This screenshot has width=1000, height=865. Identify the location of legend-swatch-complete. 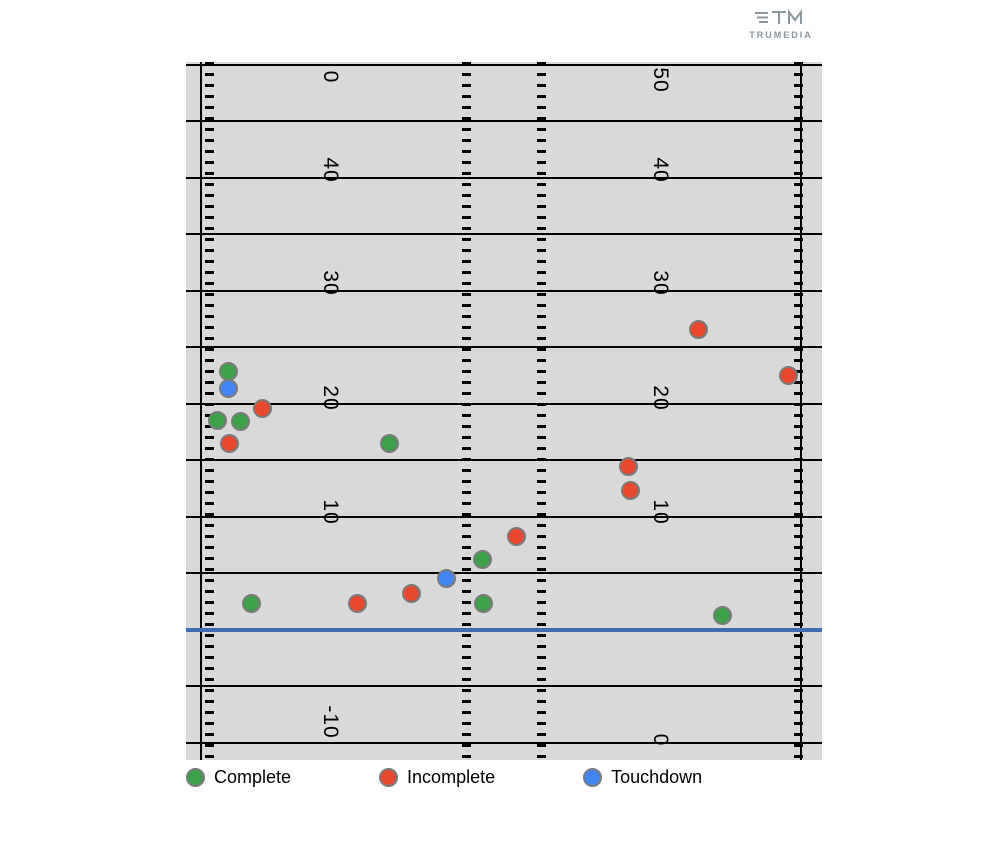
(195, 777).